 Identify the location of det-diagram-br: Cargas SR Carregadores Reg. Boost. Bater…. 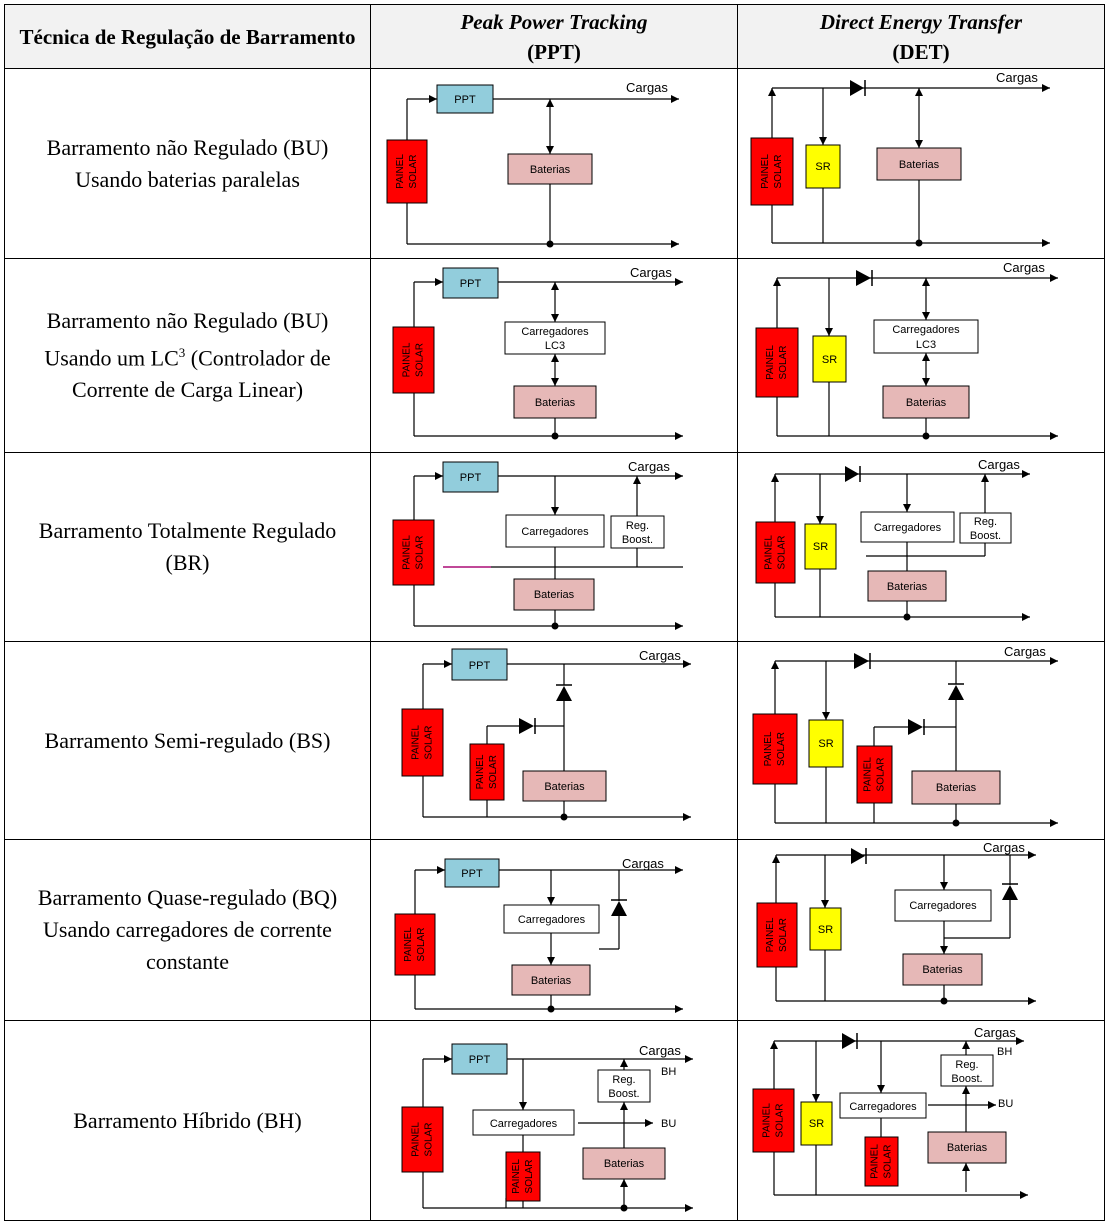
(921, 547).